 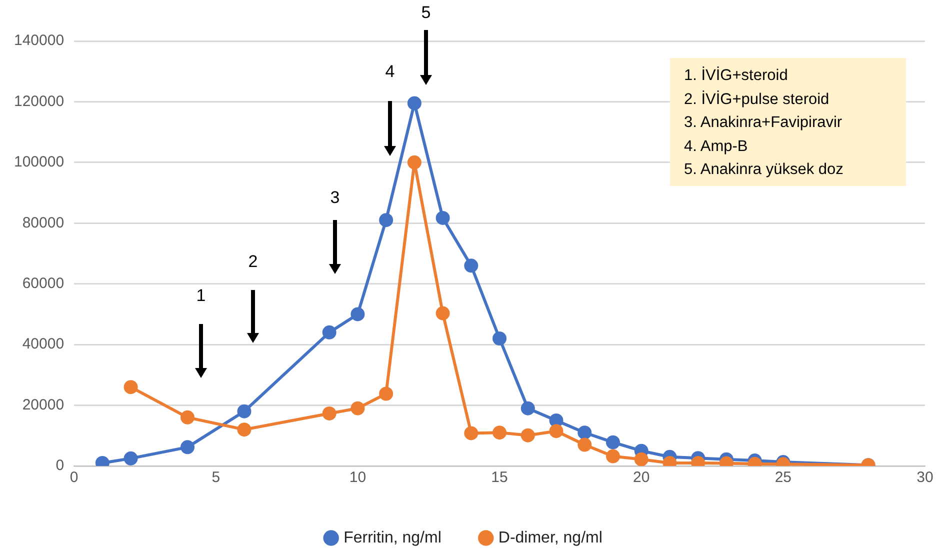 I want to click on annotation: 1, so click(x=201, y=296).